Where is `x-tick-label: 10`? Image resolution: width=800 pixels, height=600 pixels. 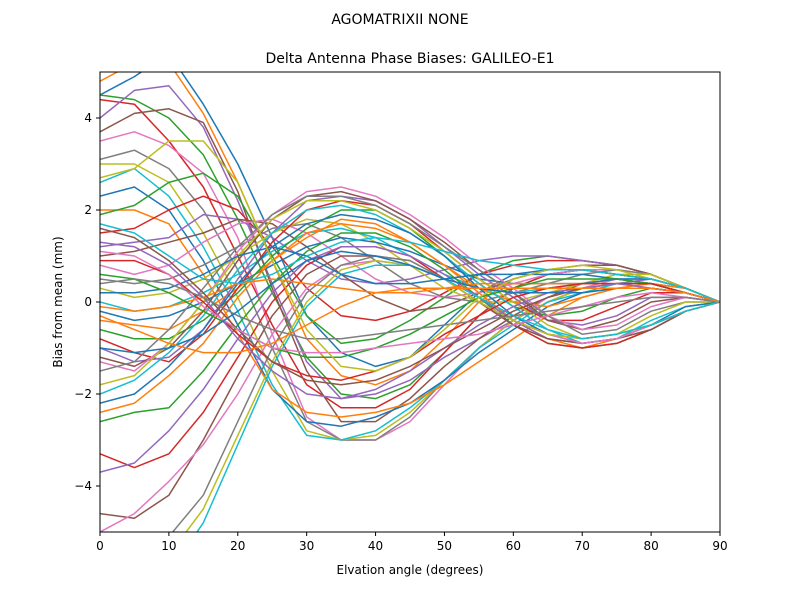
x-tick-label: 10 is located at coordinates (168, 546).